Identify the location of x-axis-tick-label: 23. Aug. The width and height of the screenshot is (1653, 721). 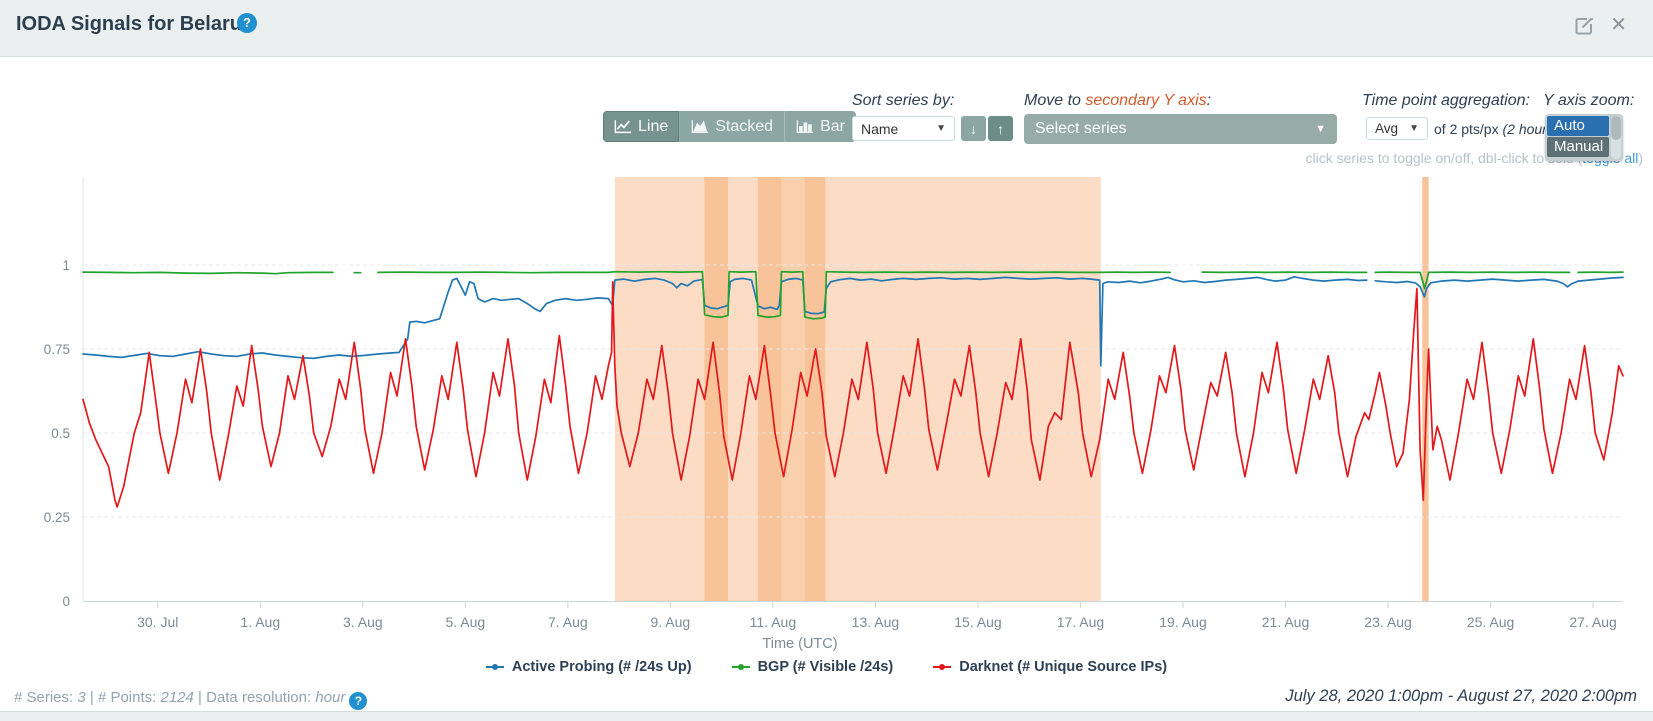
(1388, 622).